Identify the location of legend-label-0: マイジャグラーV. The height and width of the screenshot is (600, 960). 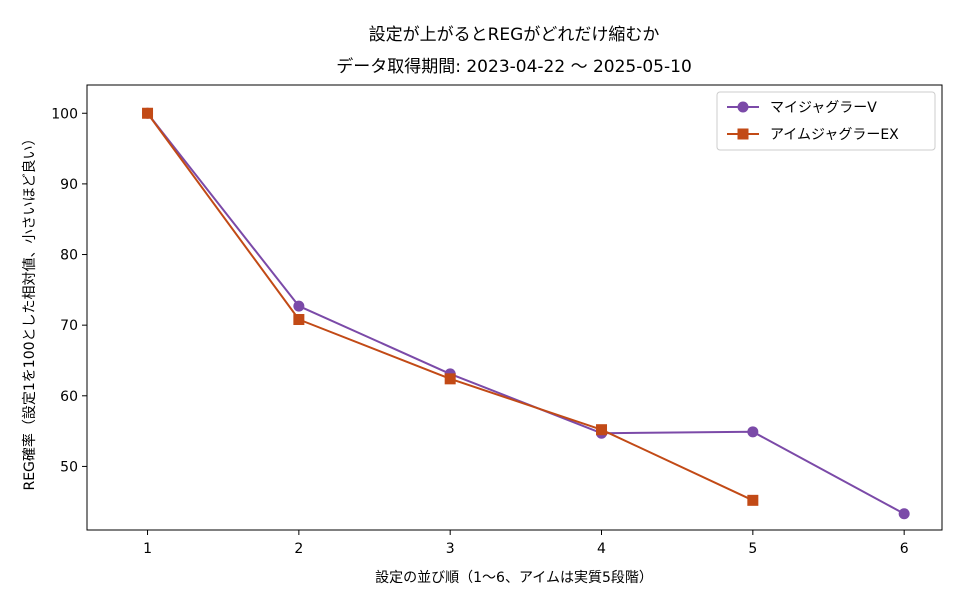
(823, 108).